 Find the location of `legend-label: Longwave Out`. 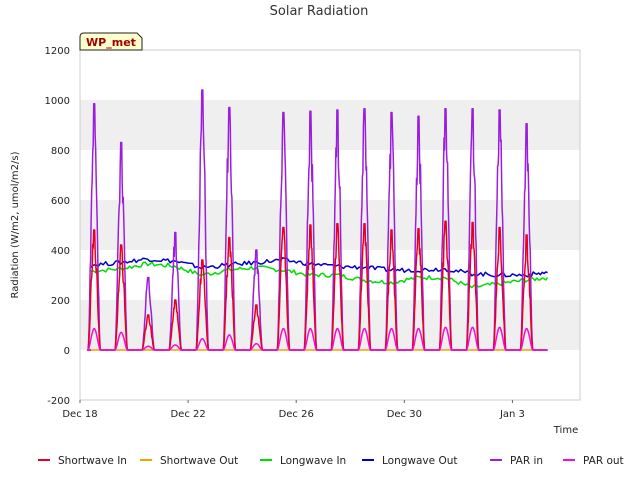

legend-label: Longwave Out is located at coordinates (419, 461).